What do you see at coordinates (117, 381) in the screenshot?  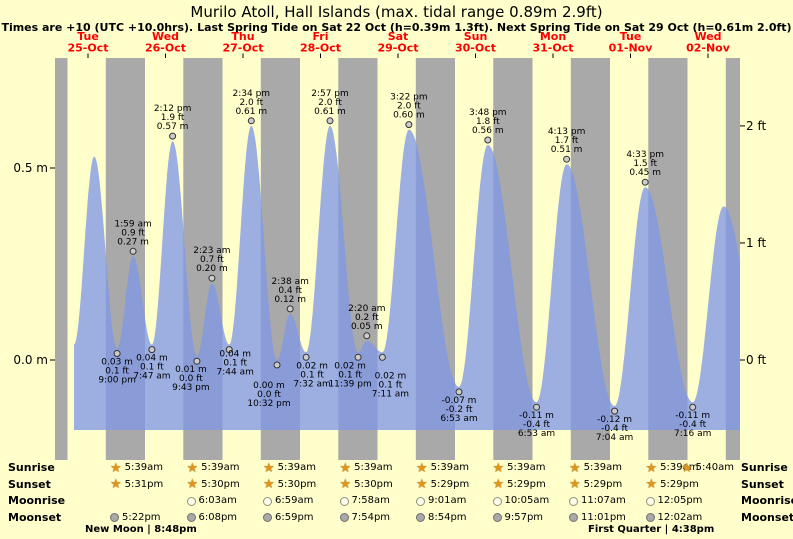 I see `tide-annotation-line: 9:00 pm` at bounding box center [117, 381].